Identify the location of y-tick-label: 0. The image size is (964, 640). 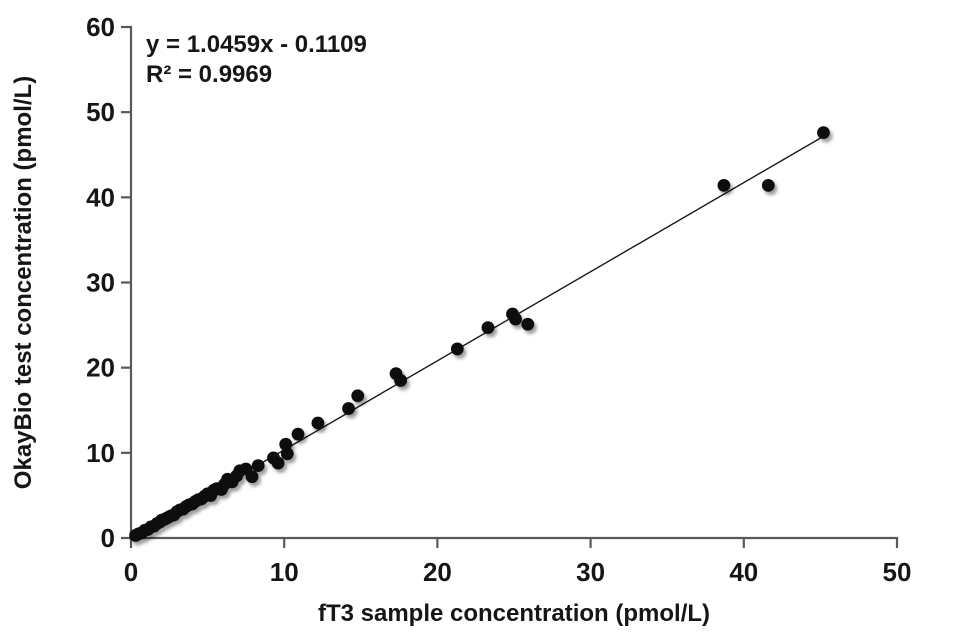
(108, 538).